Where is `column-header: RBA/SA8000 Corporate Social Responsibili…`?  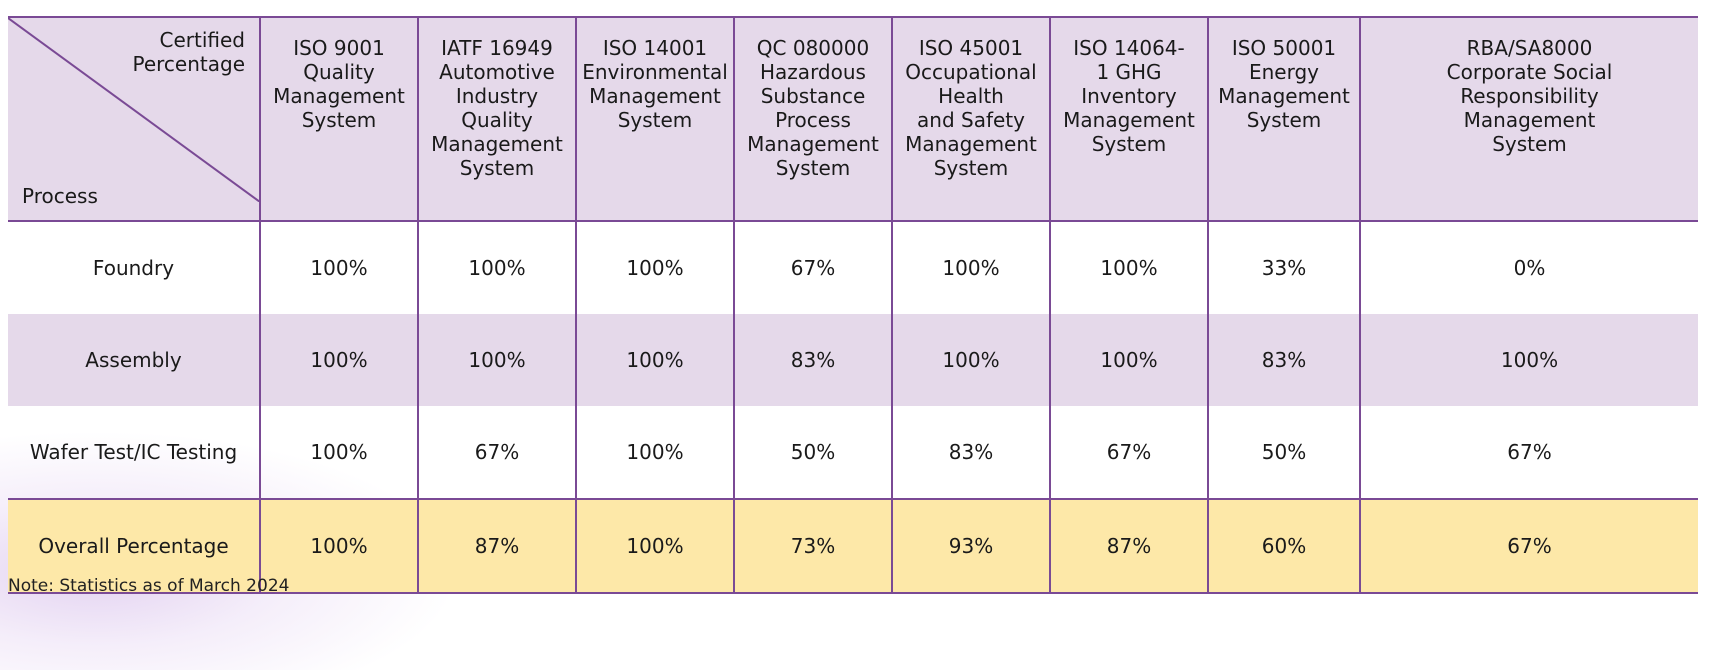 column-header: RBA/SA8000 Corporate Social Responsibili… is located at coordinates (1528, 119).